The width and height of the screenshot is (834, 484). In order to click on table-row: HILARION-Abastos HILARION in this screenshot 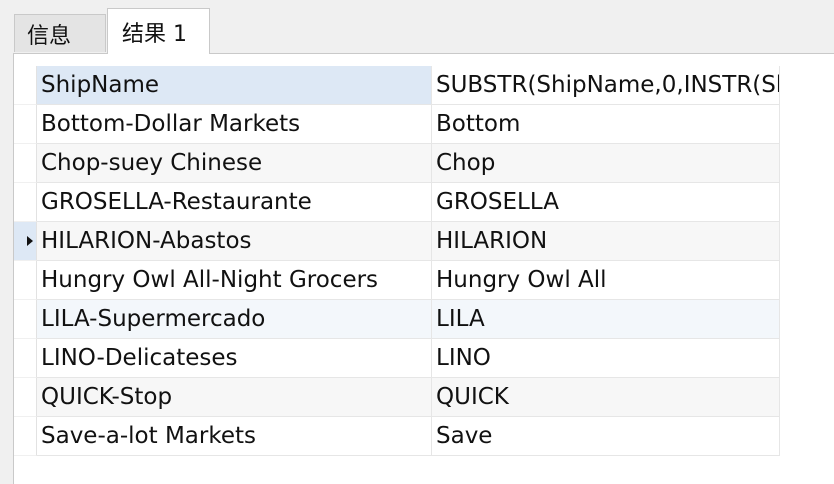, I will do `click(397, 241)`.